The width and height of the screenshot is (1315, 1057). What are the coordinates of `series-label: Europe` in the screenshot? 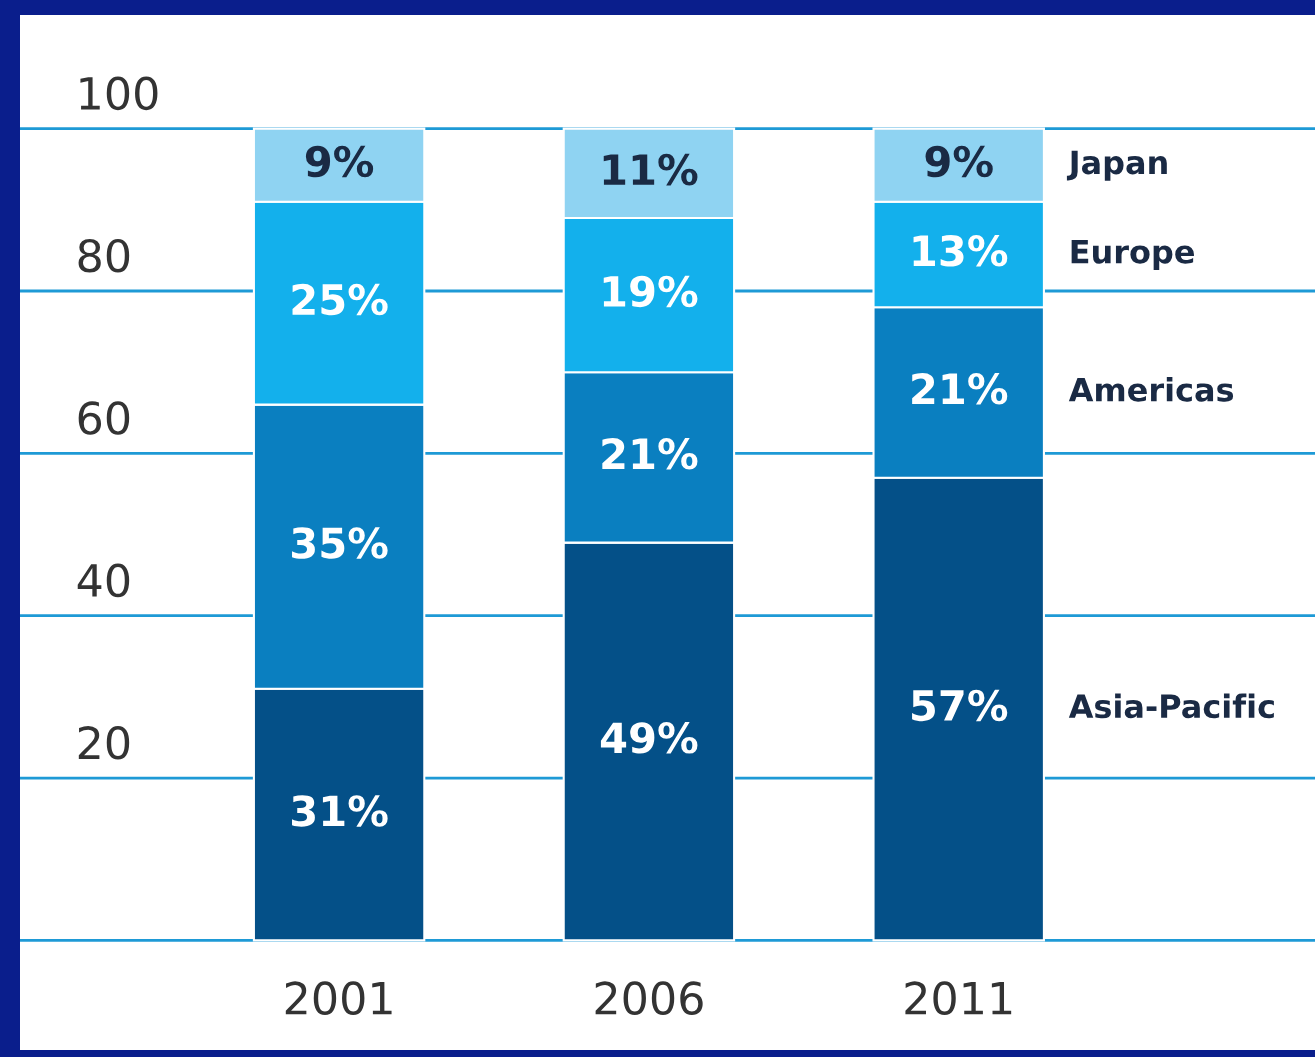 It's located at (1132, 255).